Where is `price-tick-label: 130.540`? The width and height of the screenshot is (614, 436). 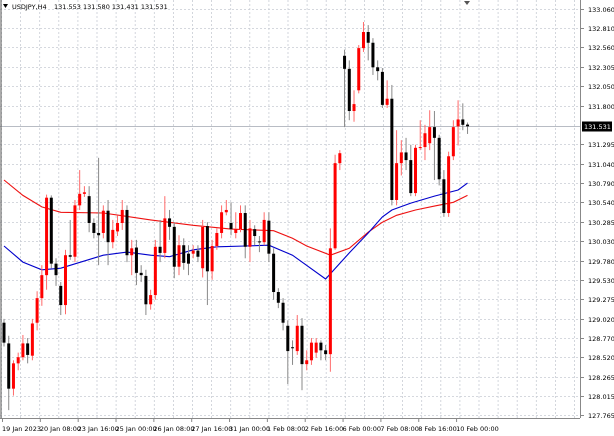
price-tick-label: 130.540 is located at coordinates (601, 203).